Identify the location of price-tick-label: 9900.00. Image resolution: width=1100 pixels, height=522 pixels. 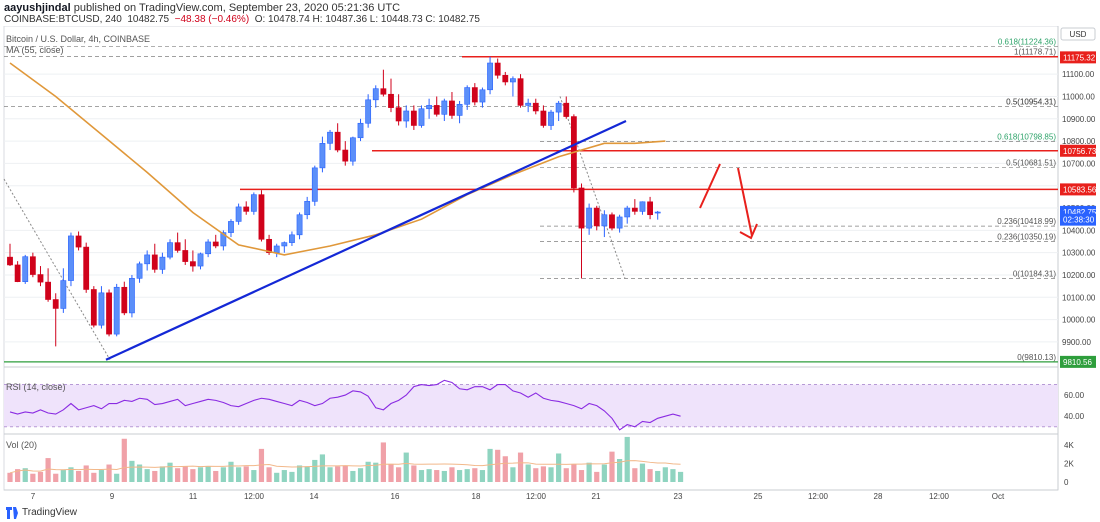
(1076, 342).